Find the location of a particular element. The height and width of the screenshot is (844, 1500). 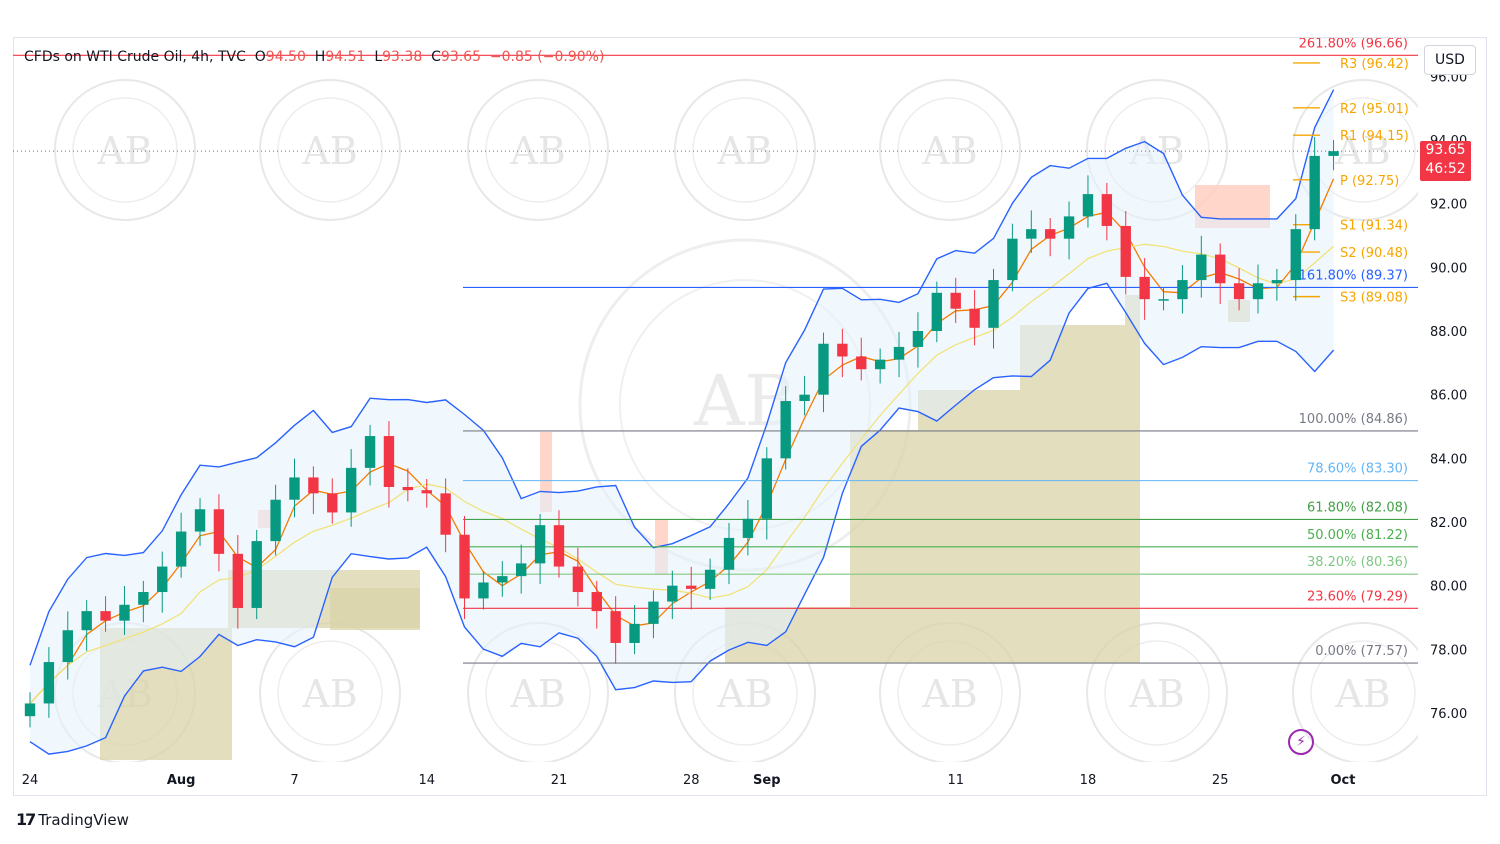

x-tick-label: Aug is located at coordinates (181, 780).